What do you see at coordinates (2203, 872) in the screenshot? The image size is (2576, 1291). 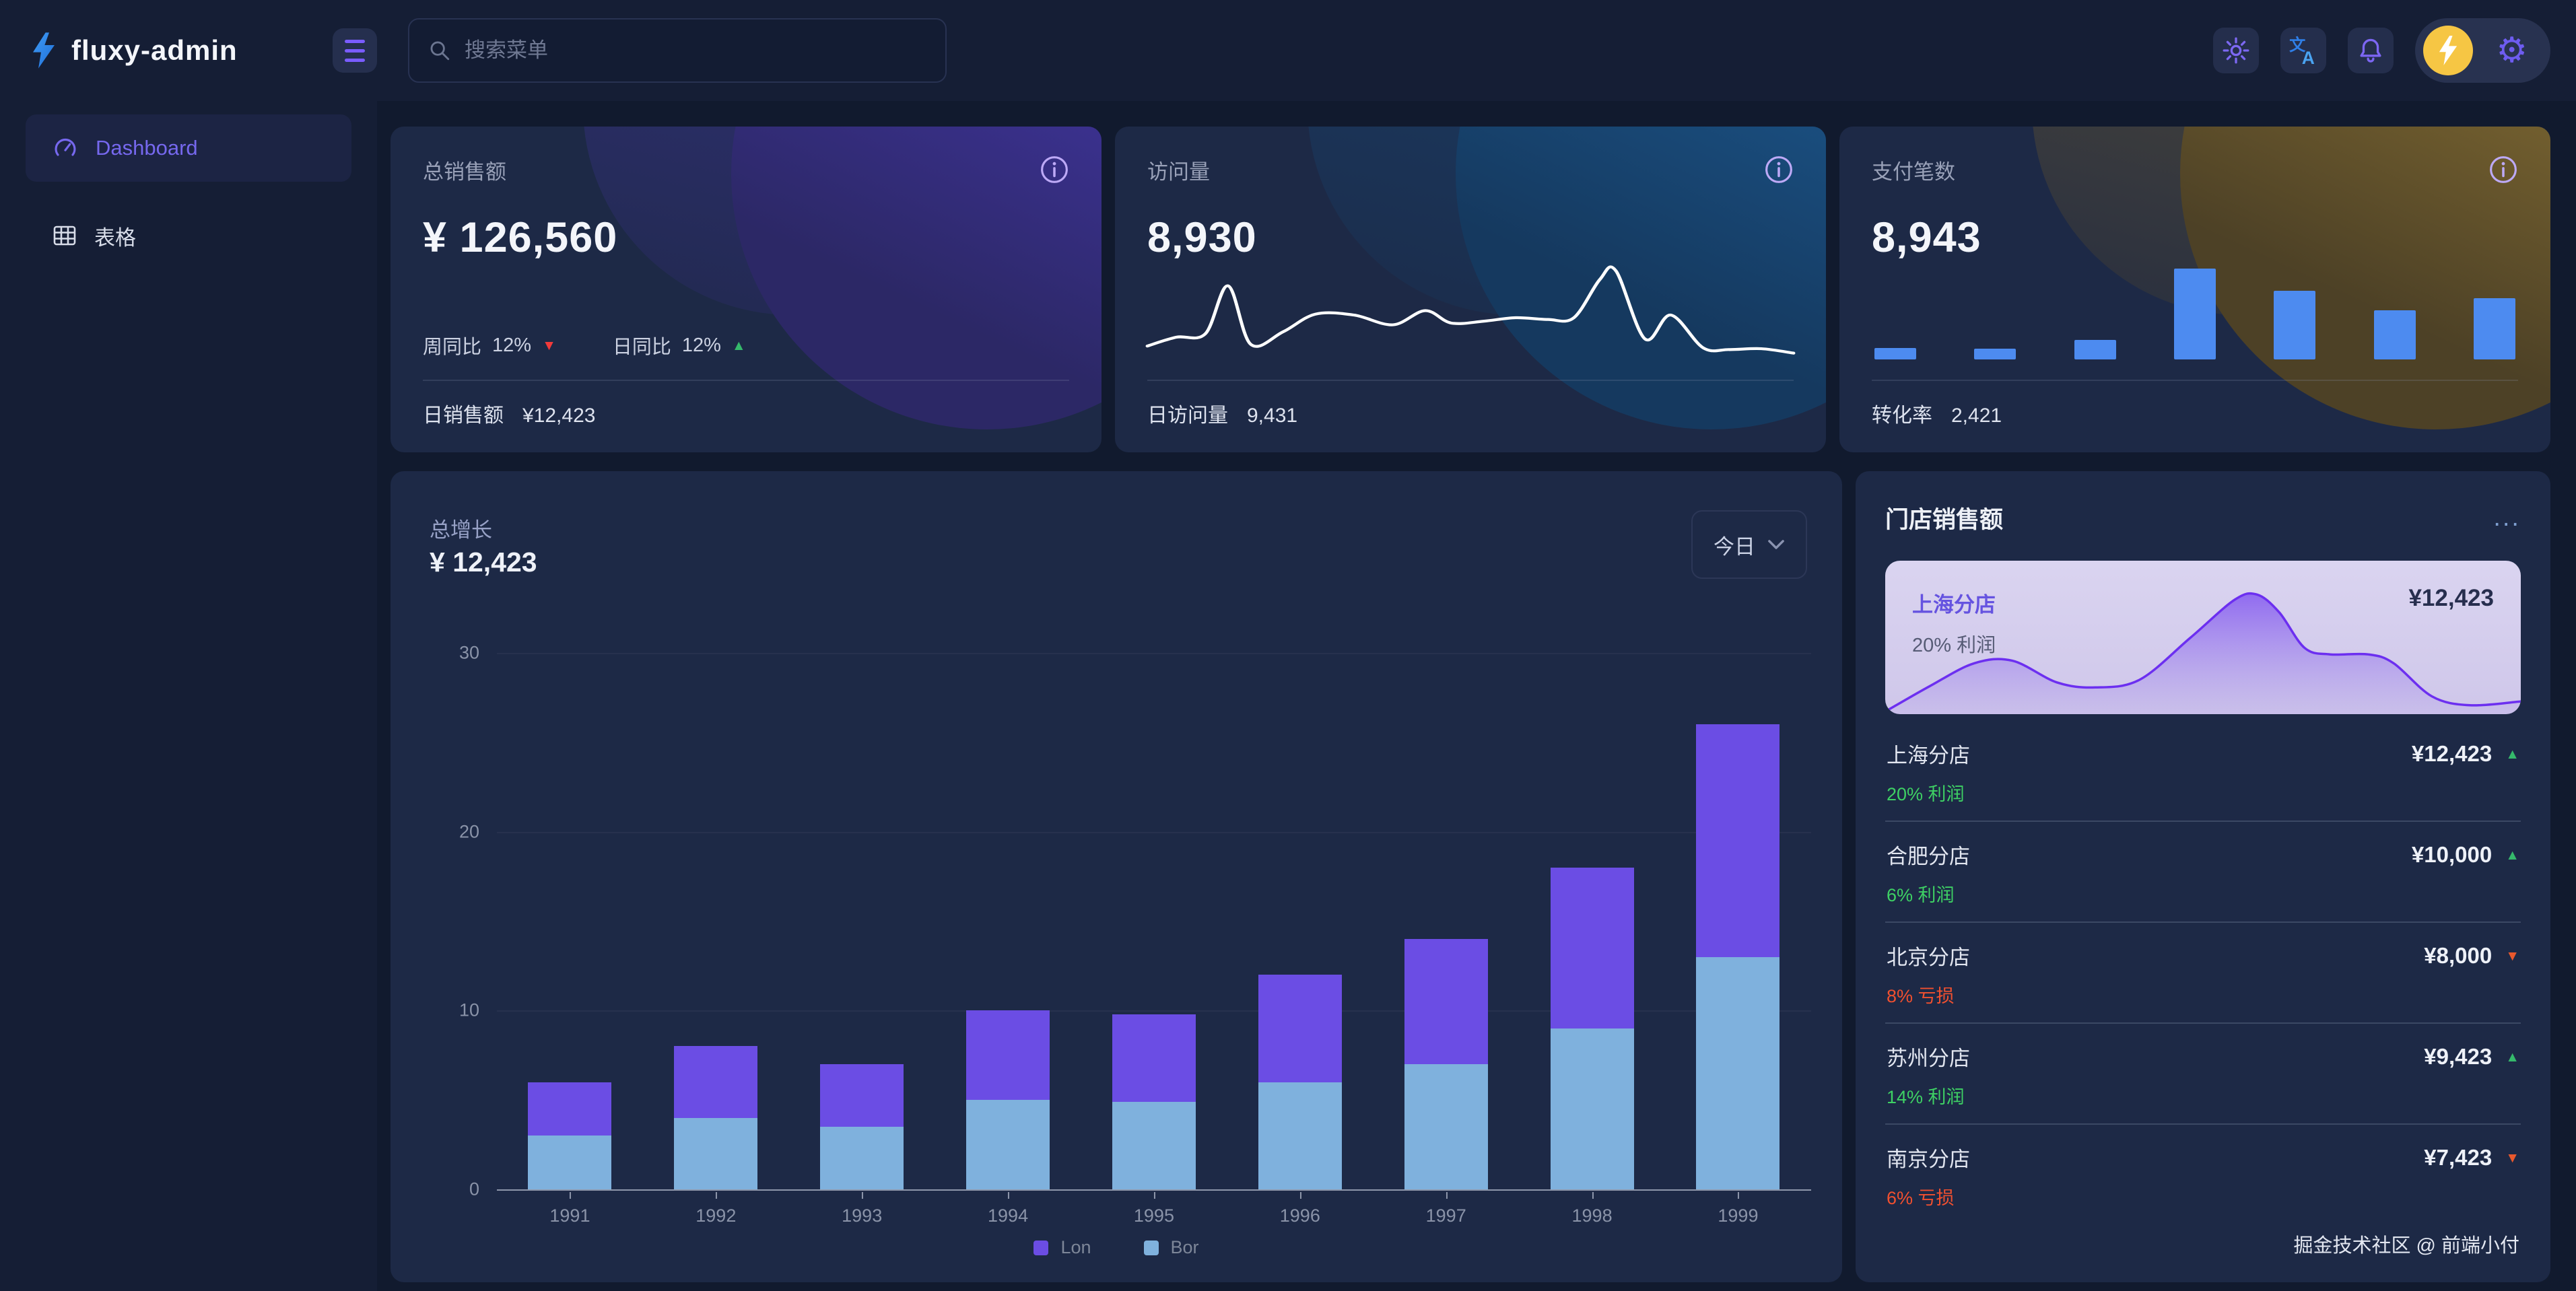 I see `store-row: 合肥分店 6% 利润 ¥10,000 ▲` at bounding box center [2203, 872].